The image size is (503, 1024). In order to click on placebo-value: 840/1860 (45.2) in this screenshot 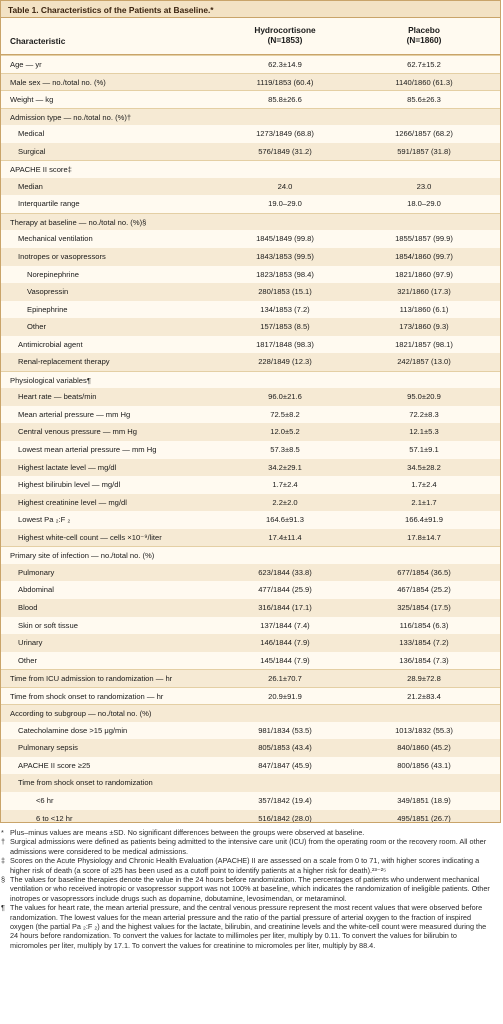, I will do `click(424, 748)`.